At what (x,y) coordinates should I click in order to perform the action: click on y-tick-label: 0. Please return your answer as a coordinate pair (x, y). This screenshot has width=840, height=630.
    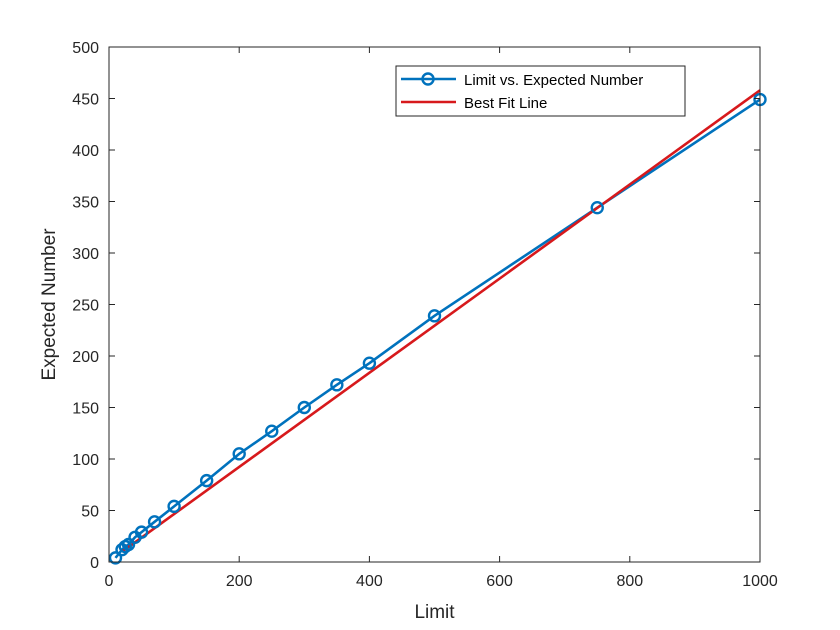
    Looking at the image, I should click on (94, 563).